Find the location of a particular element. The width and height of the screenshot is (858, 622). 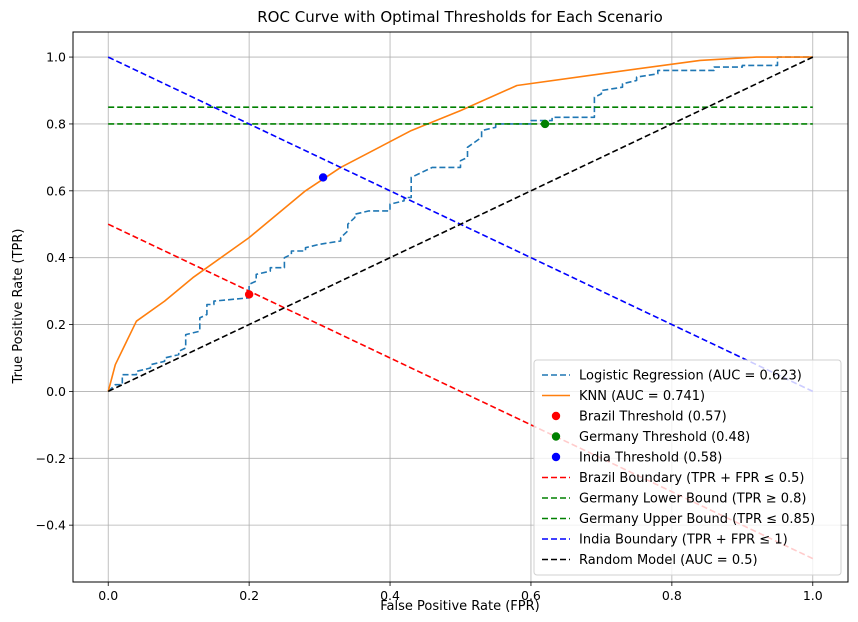

x-tick-label: 0.4 is located at coordinates (390, 595).